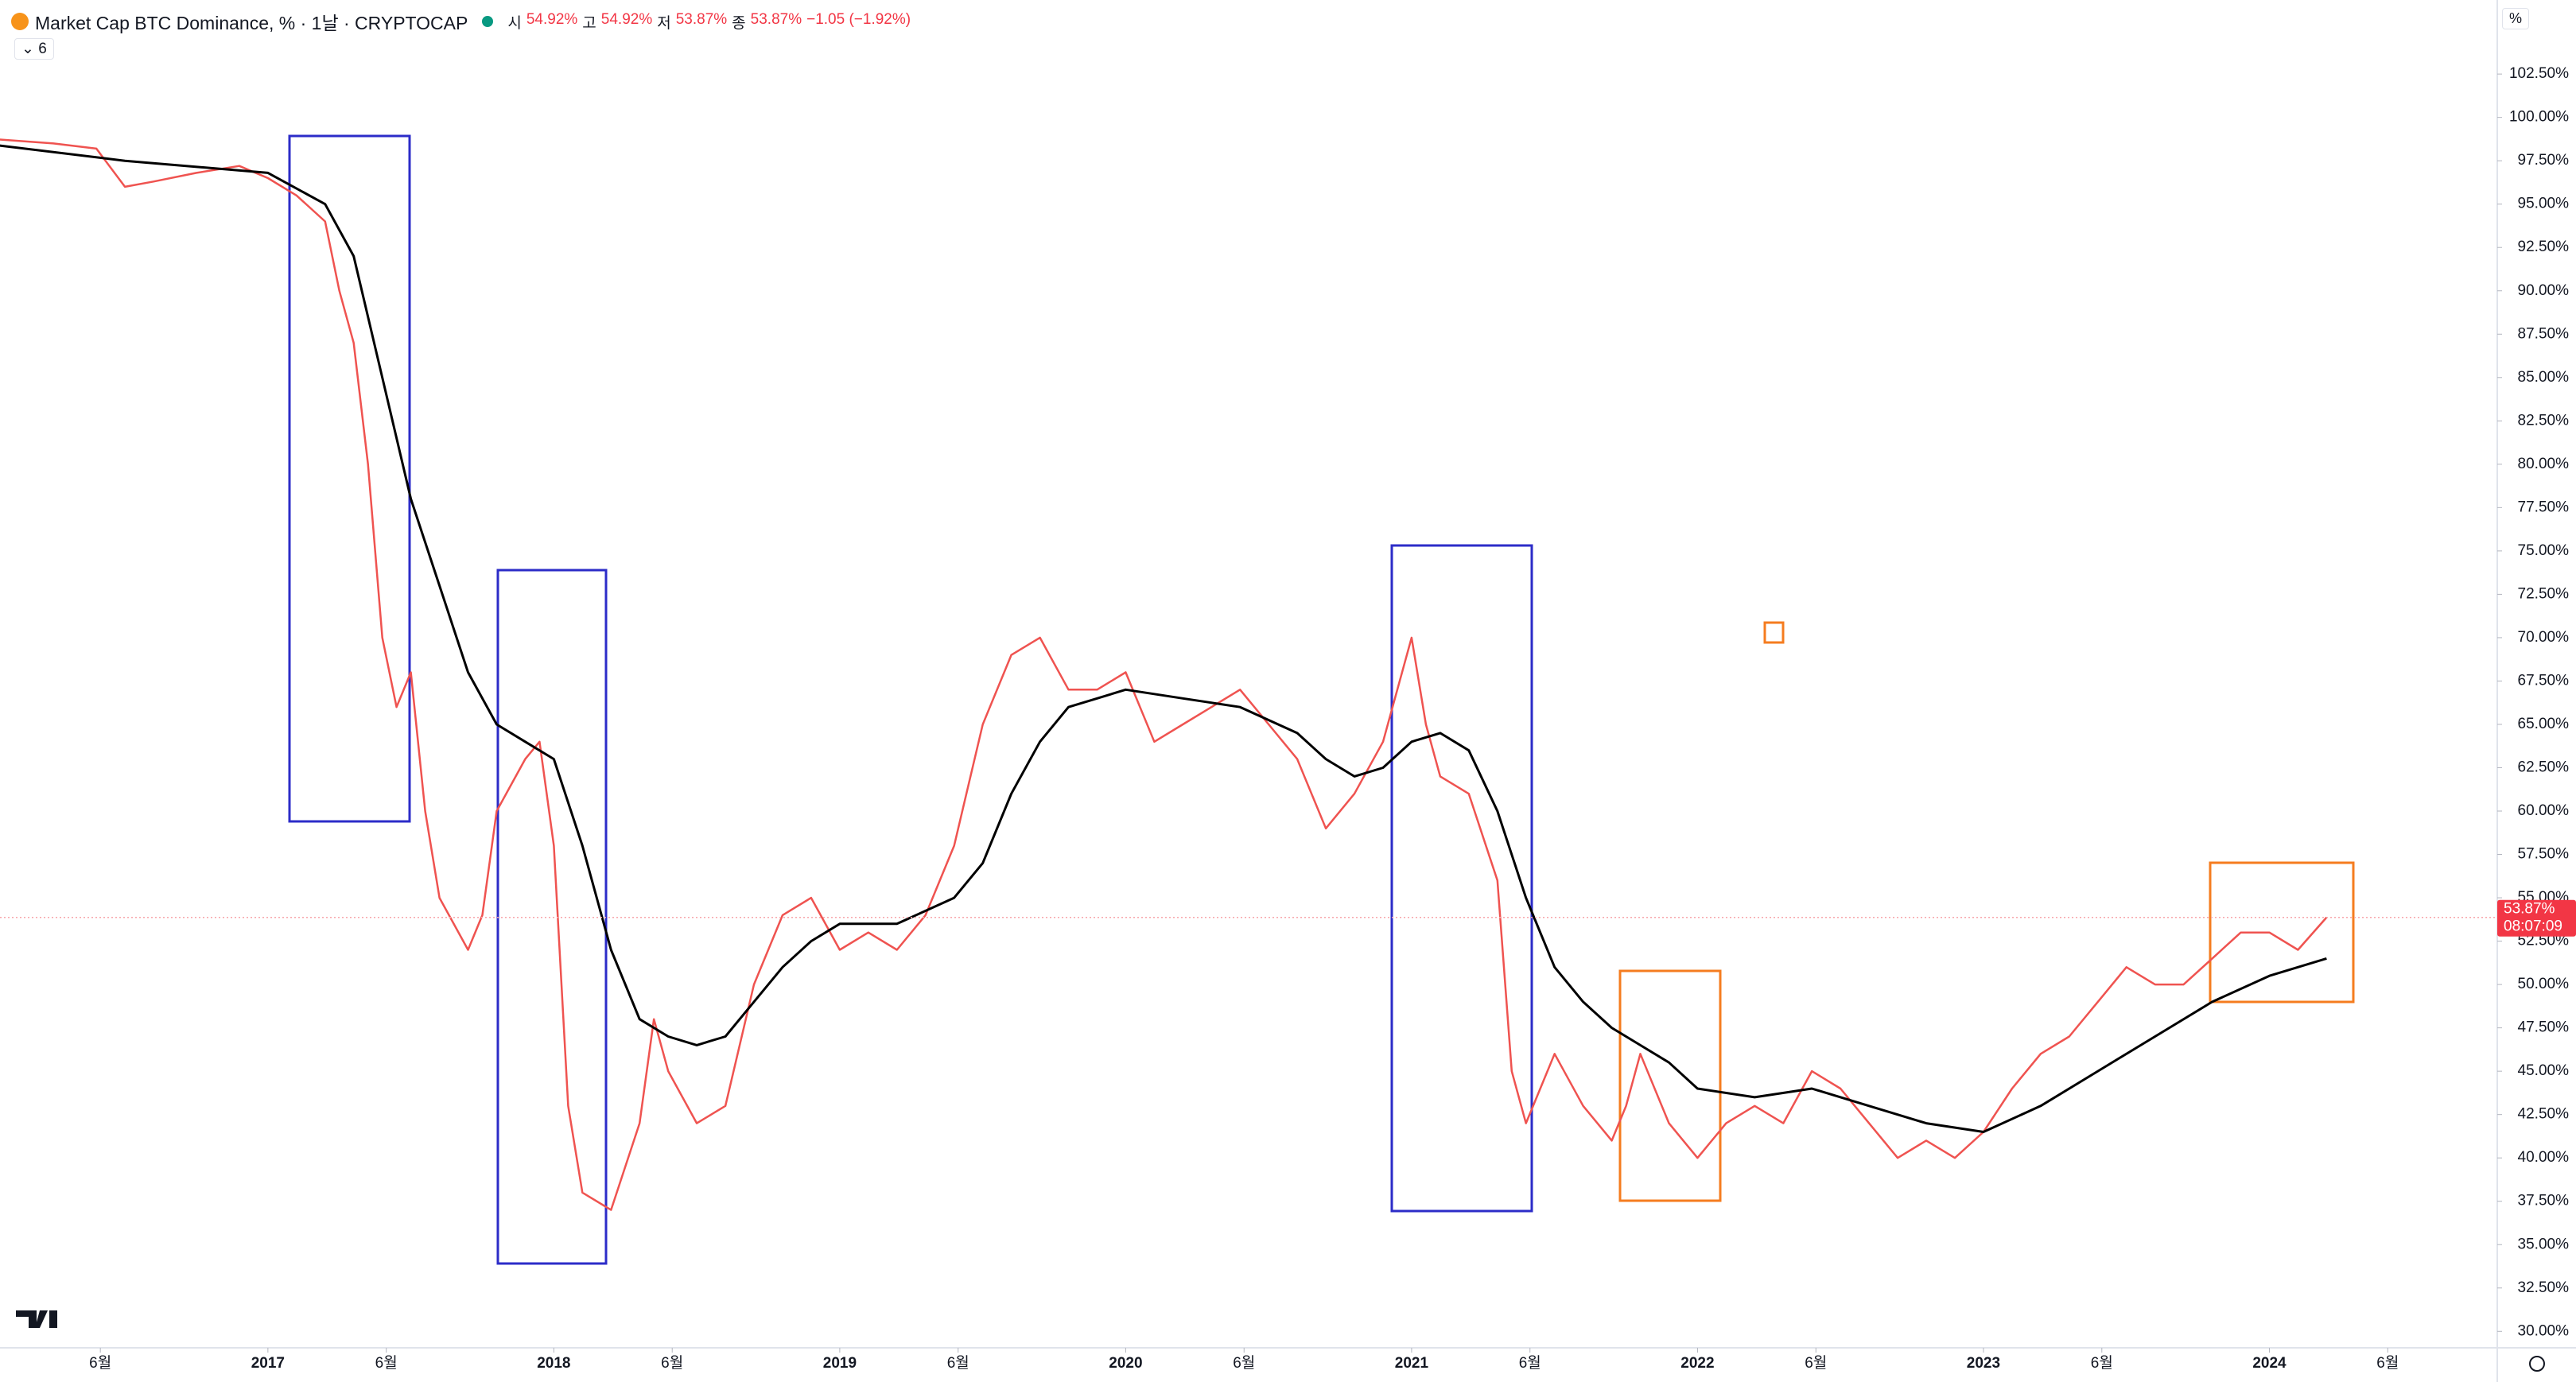 This screenshot has height=1382, width=2576. I want to click on y-tick-label: 80.00%, so click(2544, 464).